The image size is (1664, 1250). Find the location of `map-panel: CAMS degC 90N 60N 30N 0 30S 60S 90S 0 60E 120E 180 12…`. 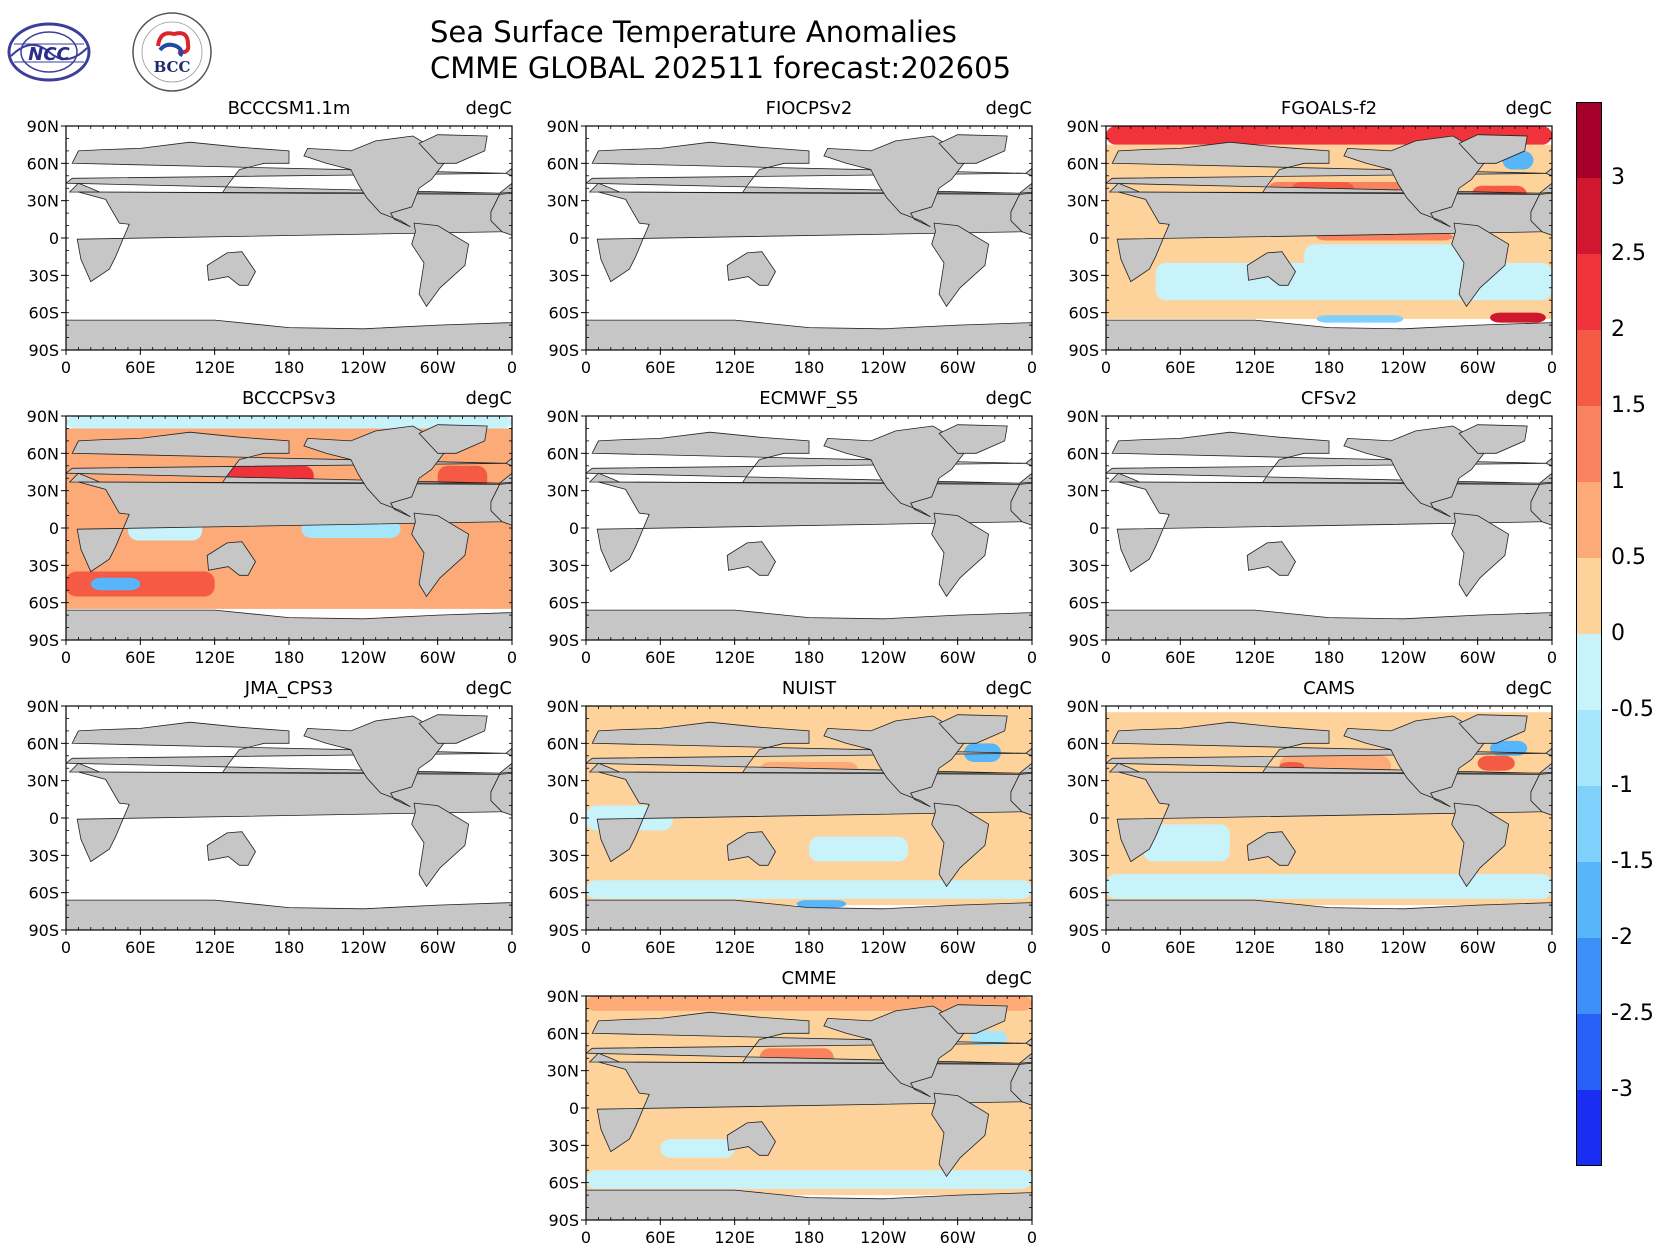

map-panel: CAMS degC 90N 60N 30N 0 30S 60S 90S 0 60E 120E 180 12… is located at coordinates (1300, 819).